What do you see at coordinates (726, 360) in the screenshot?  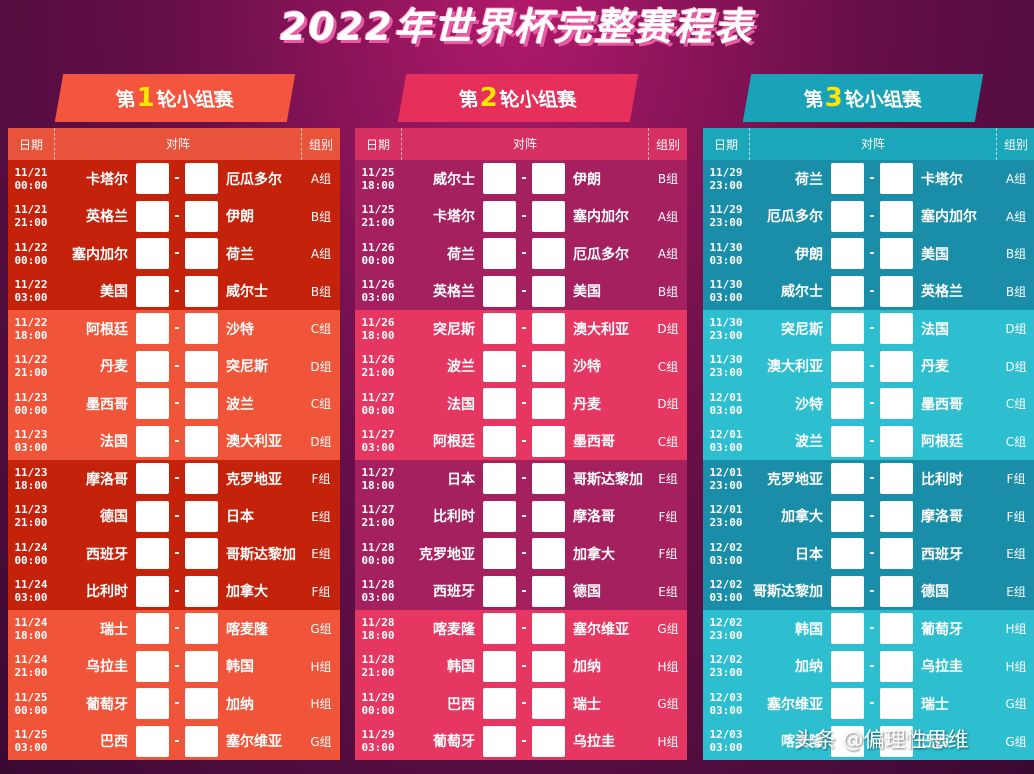 I see `match-date: 11/30` at bounding box center [726, 360].